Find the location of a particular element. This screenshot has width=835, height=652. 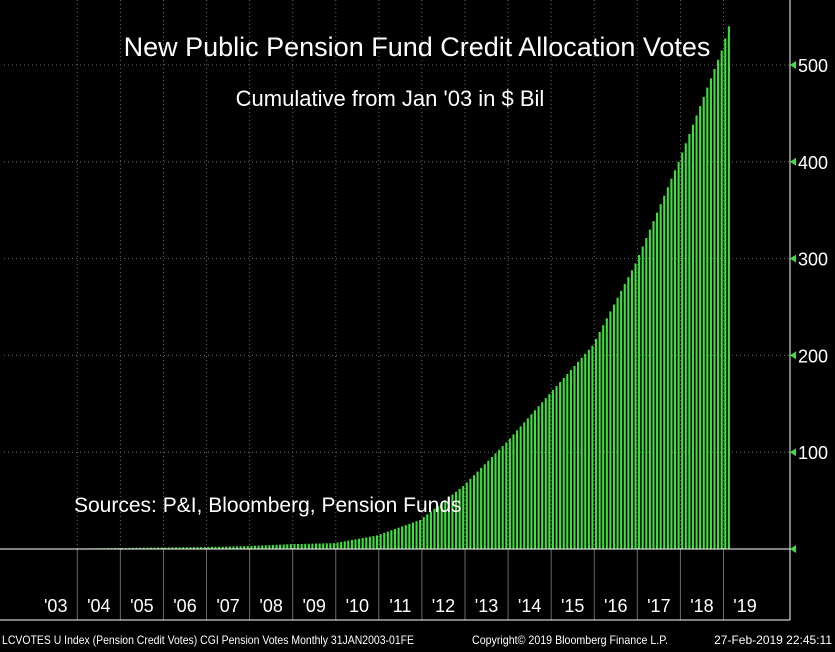

y-tick-label: 300 is located at coordinates (813, 260).